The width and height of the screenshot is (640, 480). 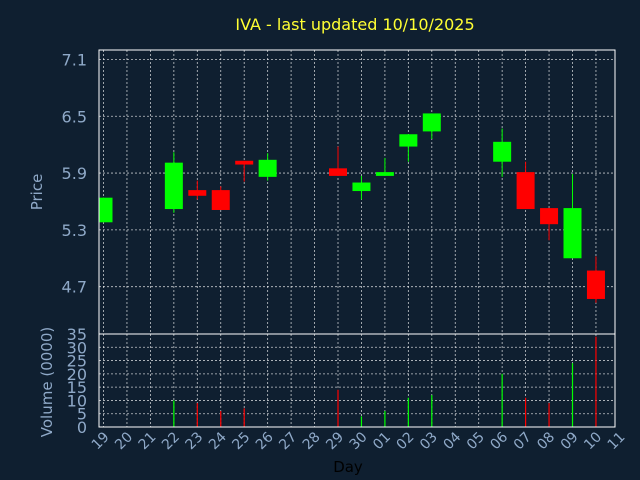 I want to click on price-y-ticks: 7.1 6.5 5.9 5.3 4.7, so click(x=74, y=173).